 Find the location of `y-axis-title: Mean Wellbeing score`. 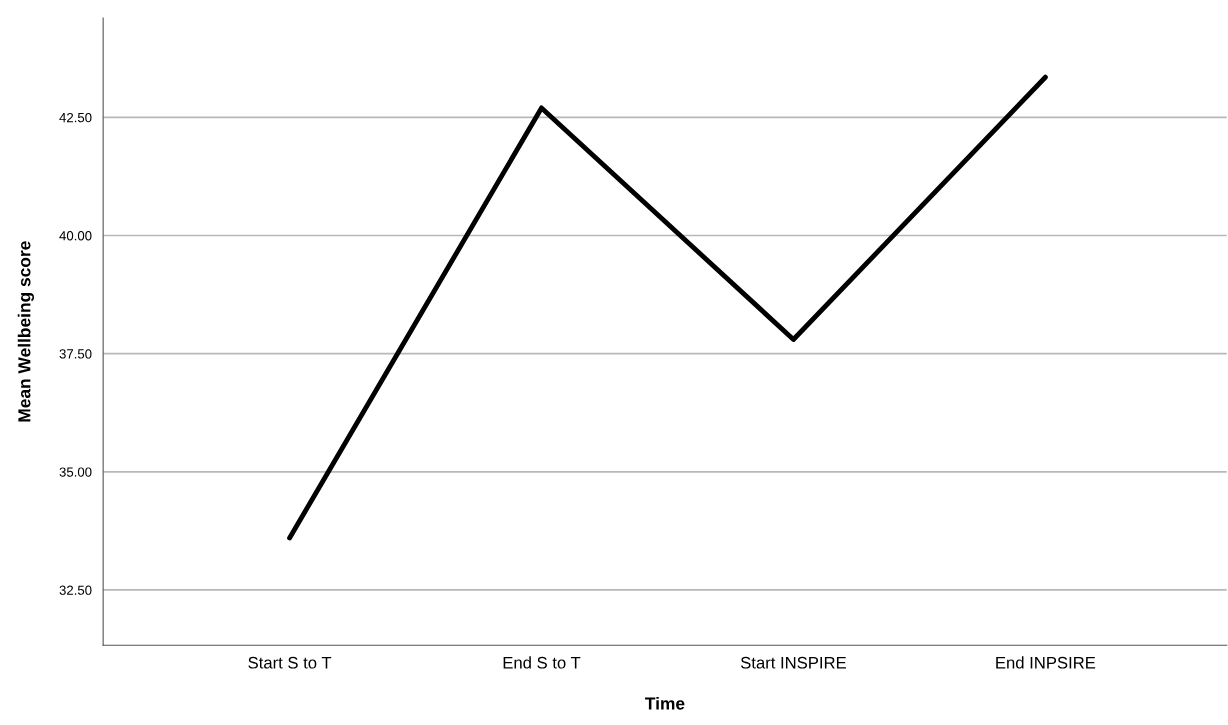

y-axis-title: Mean Wellbeing score is located at coordinates (26, 331).